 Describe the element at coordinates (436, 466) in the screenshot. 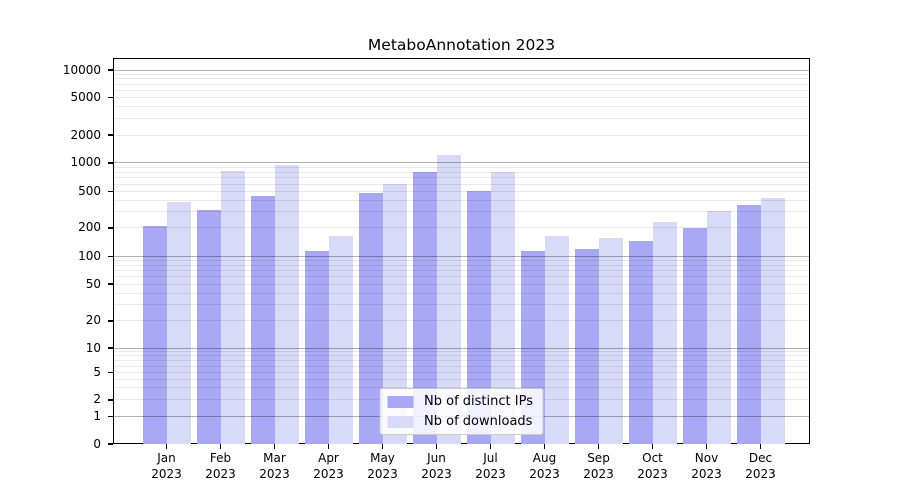

I see `x-tick-label: Jun 2023` at that location.